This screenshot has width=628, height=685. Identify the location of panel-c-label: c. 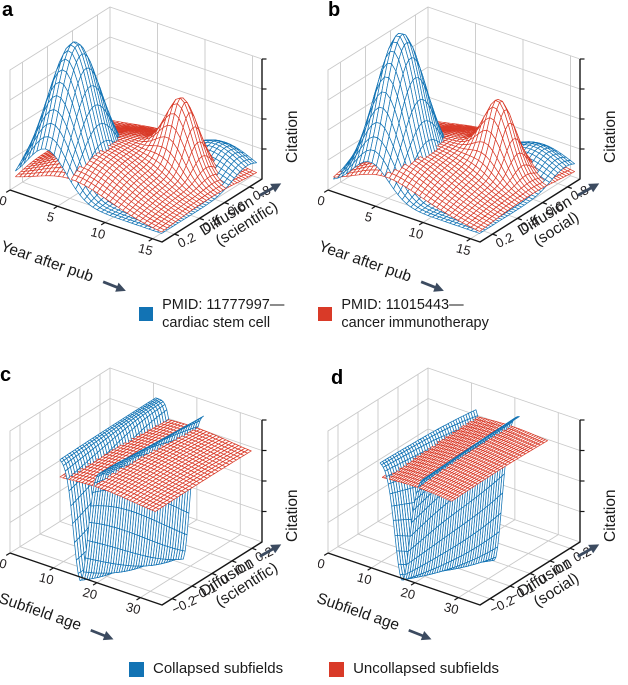
(6, 375).